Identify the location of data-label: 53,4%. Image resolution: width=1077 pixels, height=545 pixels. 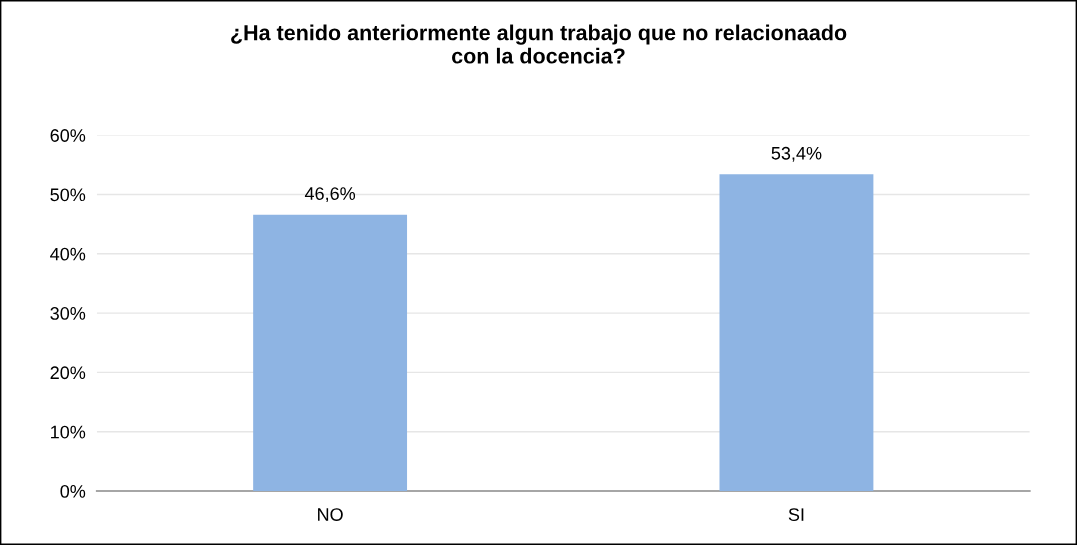
(796, 154).